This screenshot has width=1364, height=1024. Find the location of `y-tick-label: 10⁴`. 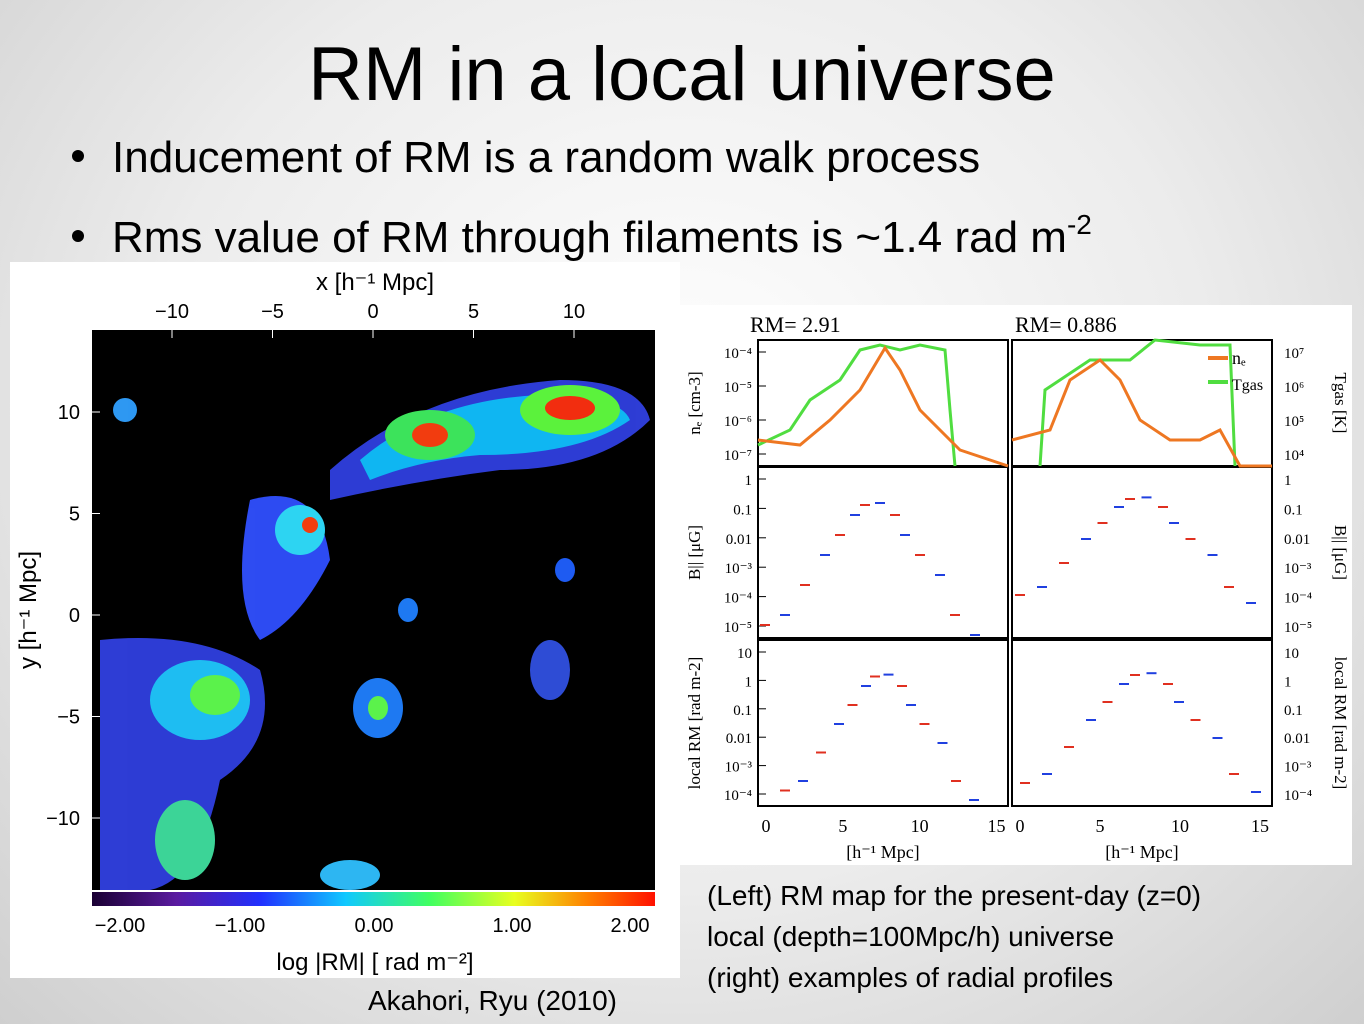

y-tick-label: 10⁴ is located at coordinates (1294, 456).